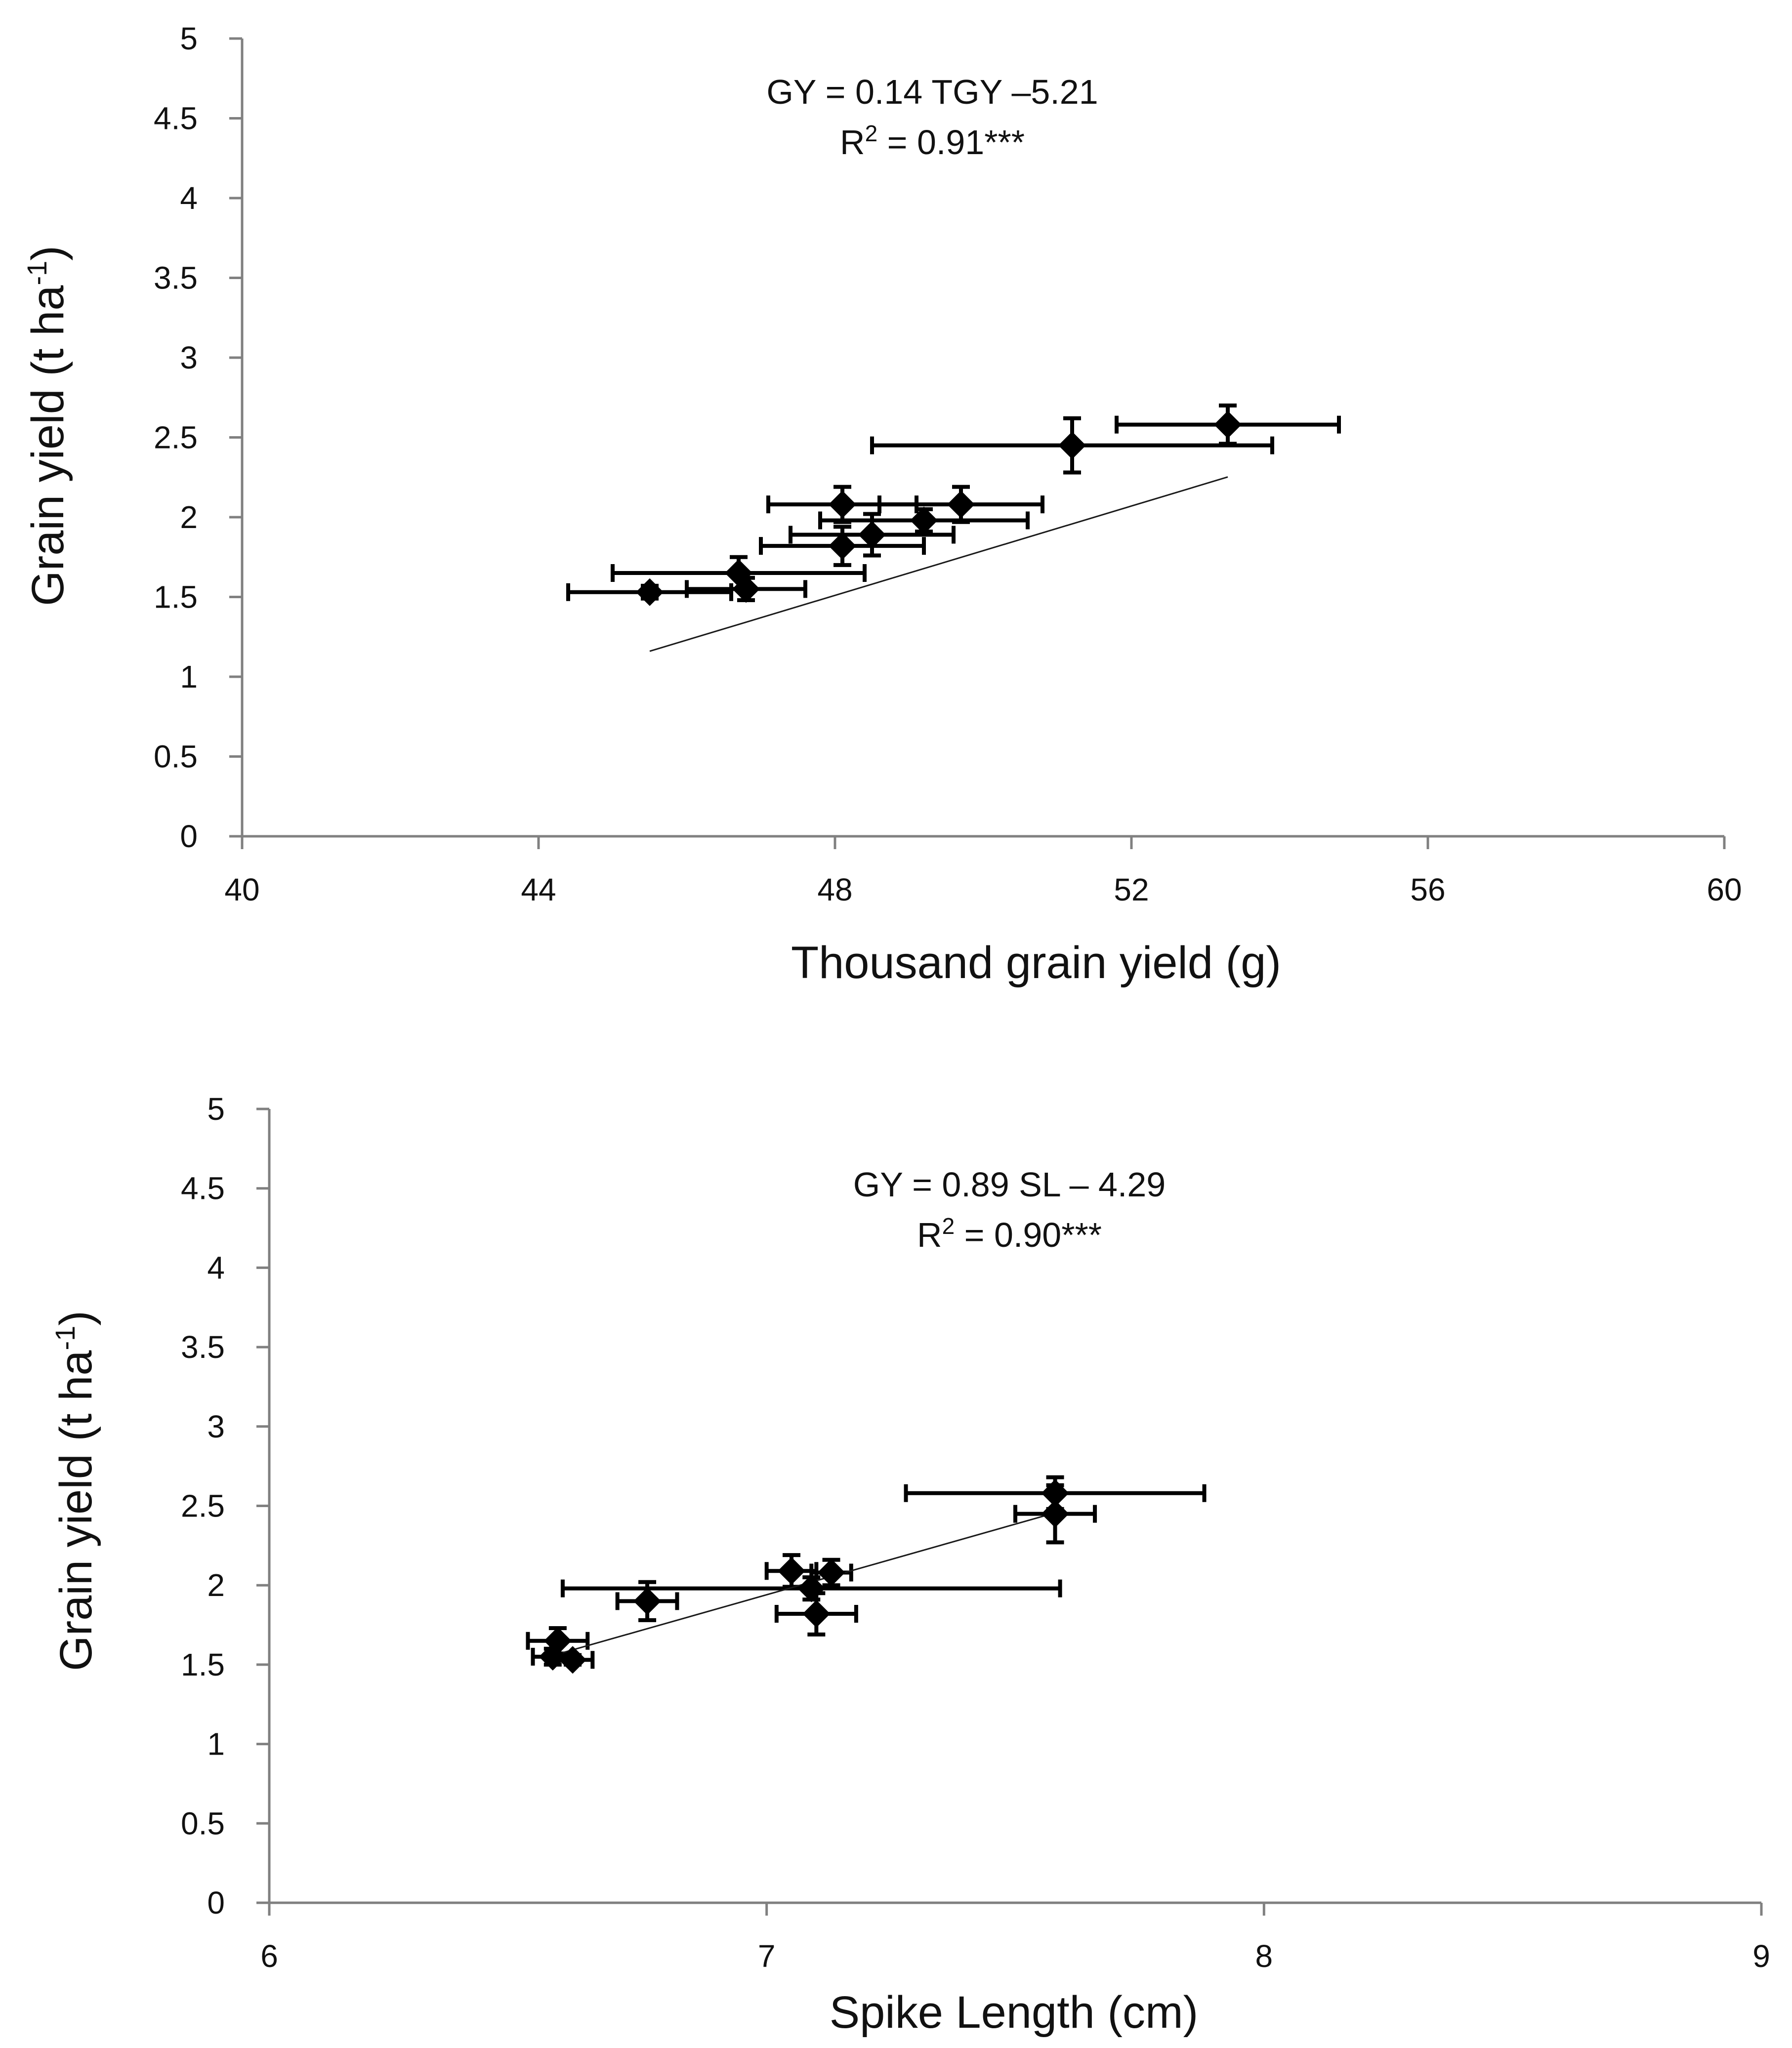  I want to click on error-bar-layer, so click(866, 1572).